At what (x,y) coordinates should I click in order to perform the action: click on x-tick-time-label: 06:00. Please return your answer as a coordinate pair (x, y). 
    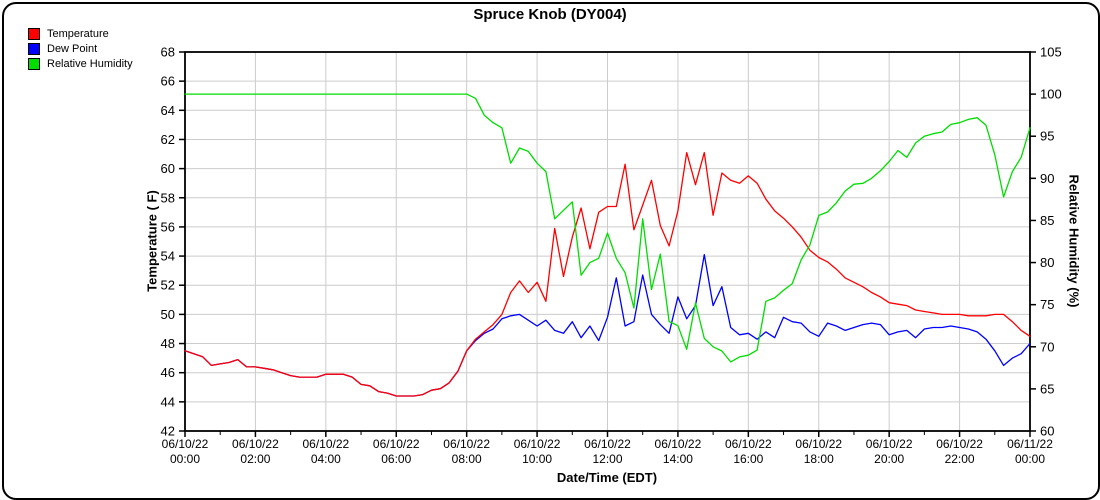
    Looking at the image, I should click on (396, 459).